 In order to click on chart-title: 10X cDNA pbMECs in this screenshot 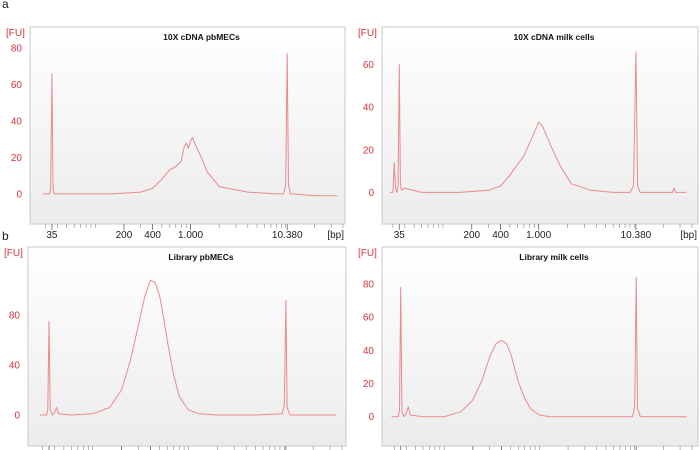, I will do `click(201, 37)`.